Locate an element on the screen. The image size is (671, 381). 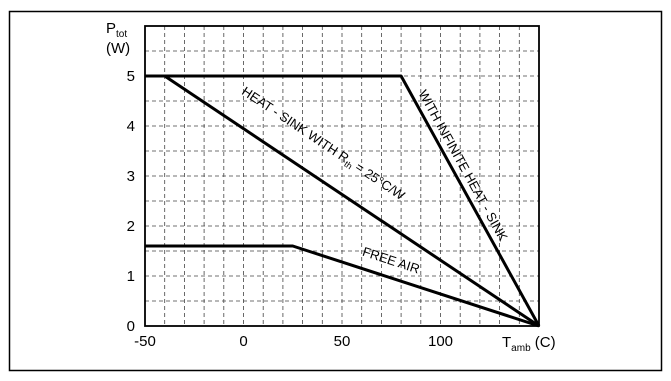
x-tick-label: 0 is located at coordinates (243, 341).